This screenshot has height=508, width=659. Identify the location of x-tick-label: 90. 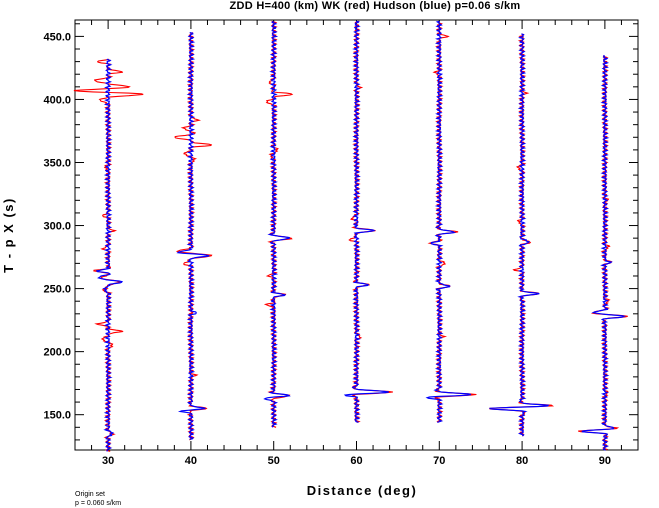
(605, 461).